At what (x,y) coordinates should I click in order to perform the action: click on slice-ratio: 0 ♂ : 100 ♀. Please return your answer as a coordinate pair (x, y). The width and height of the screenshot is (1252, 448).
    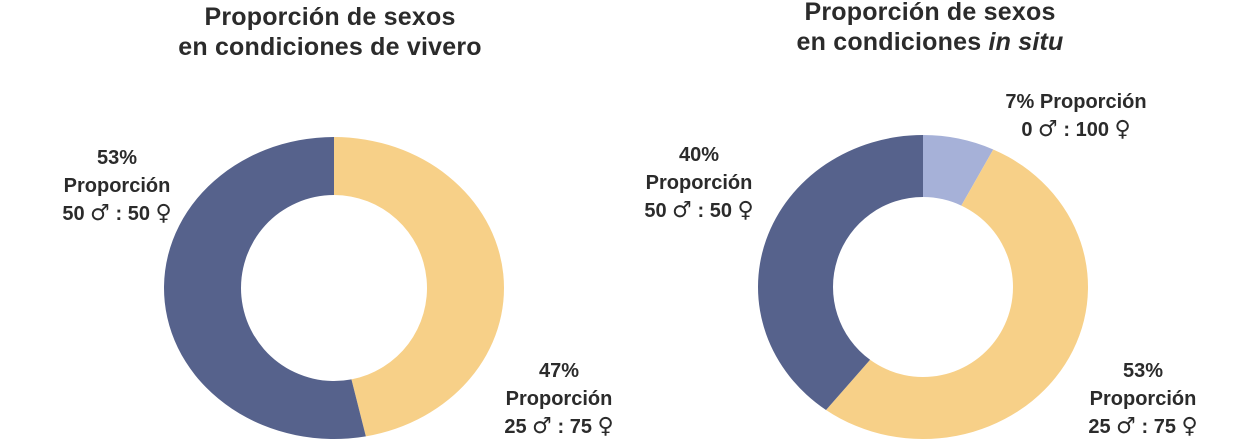
    Looking at the image, I should click on (1076, 129).